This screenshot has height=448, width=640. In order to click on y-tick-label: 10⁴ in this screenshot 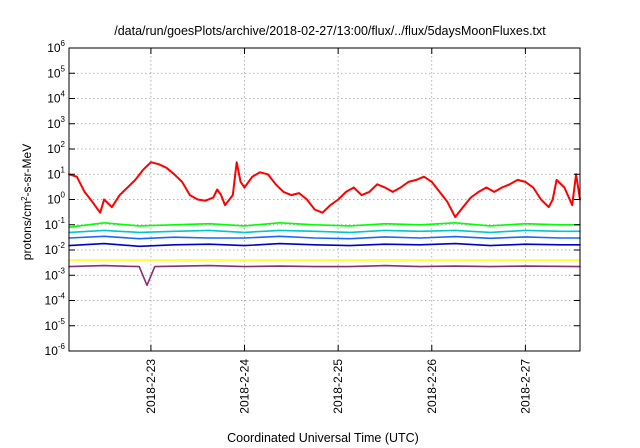, I will do `click(56, 98)`.